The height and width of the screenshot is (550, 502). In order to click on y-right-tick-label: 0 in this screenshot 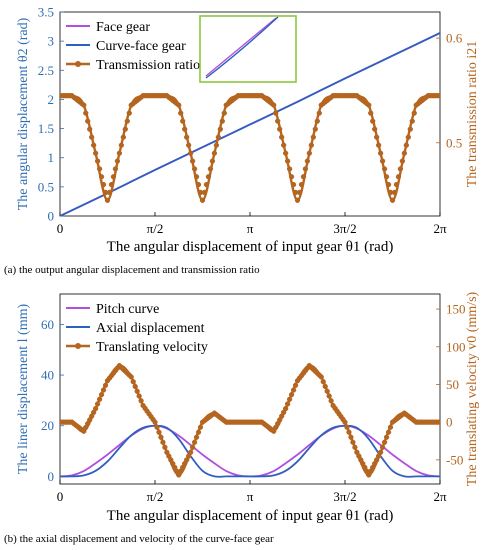, I will do `click(449, 422)`.